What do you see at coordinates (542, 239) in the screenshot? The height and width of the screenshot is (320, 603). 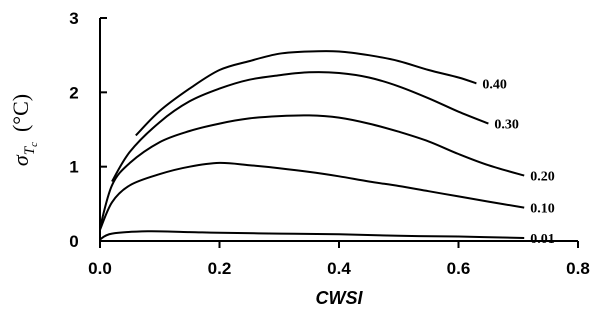 I see `series-label-0.01: 0.01` at bounding box center [542, 239].